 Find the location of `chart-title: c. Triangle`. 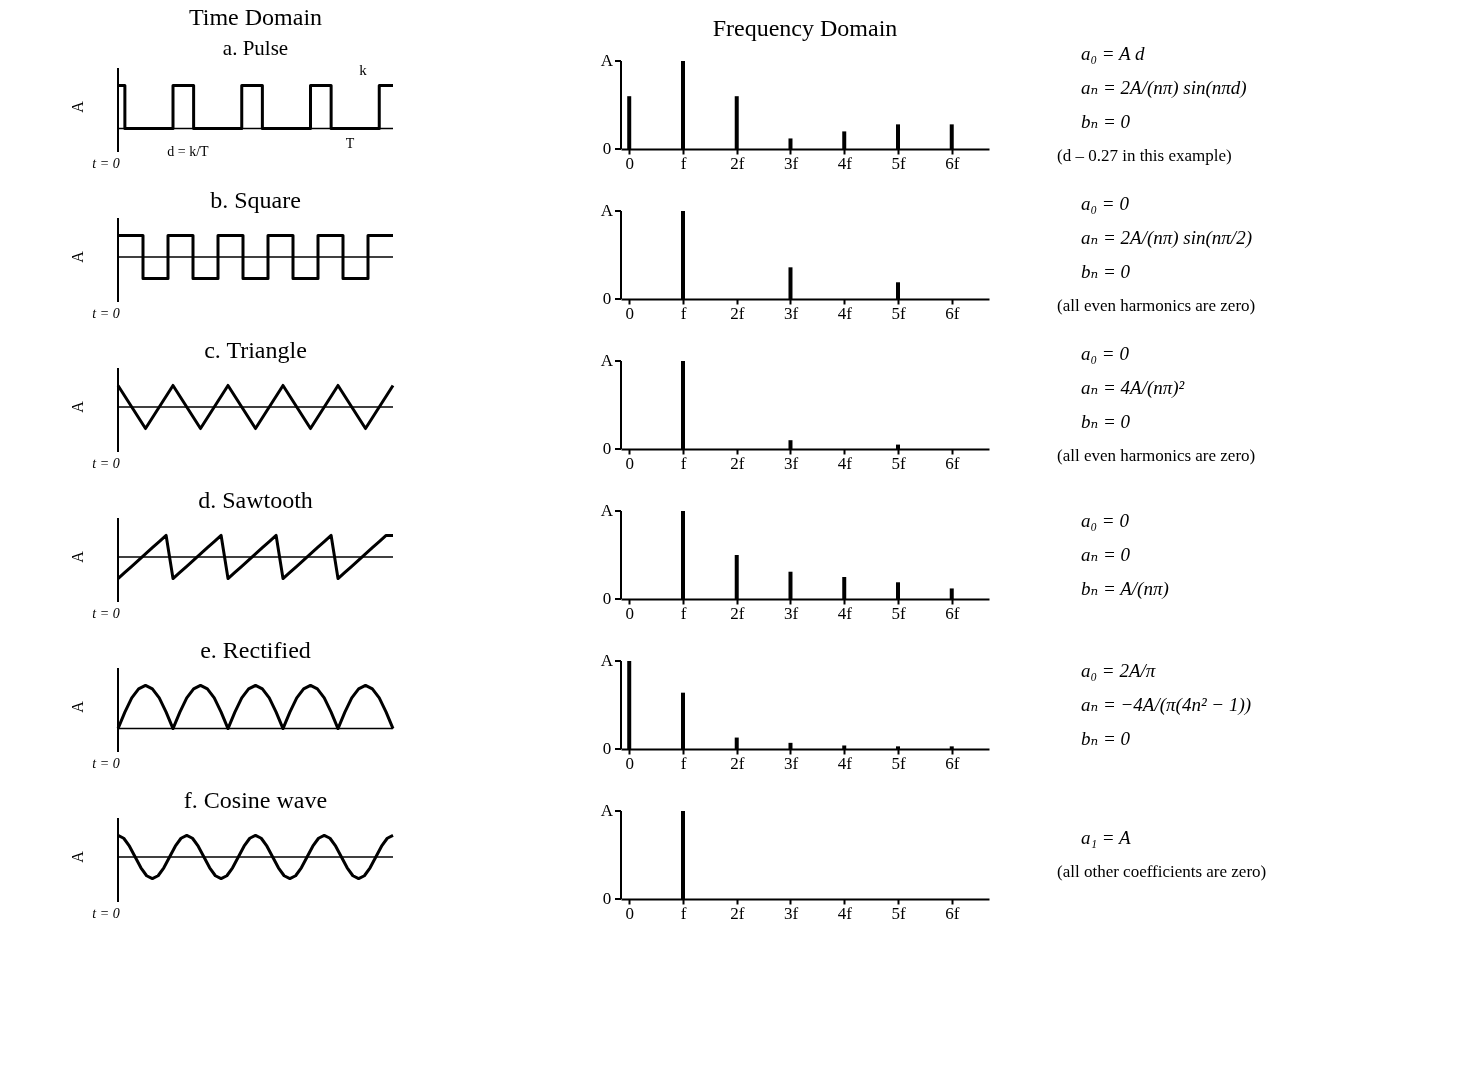

chart-title: c. Triangle is located at coordinates (255, 350).